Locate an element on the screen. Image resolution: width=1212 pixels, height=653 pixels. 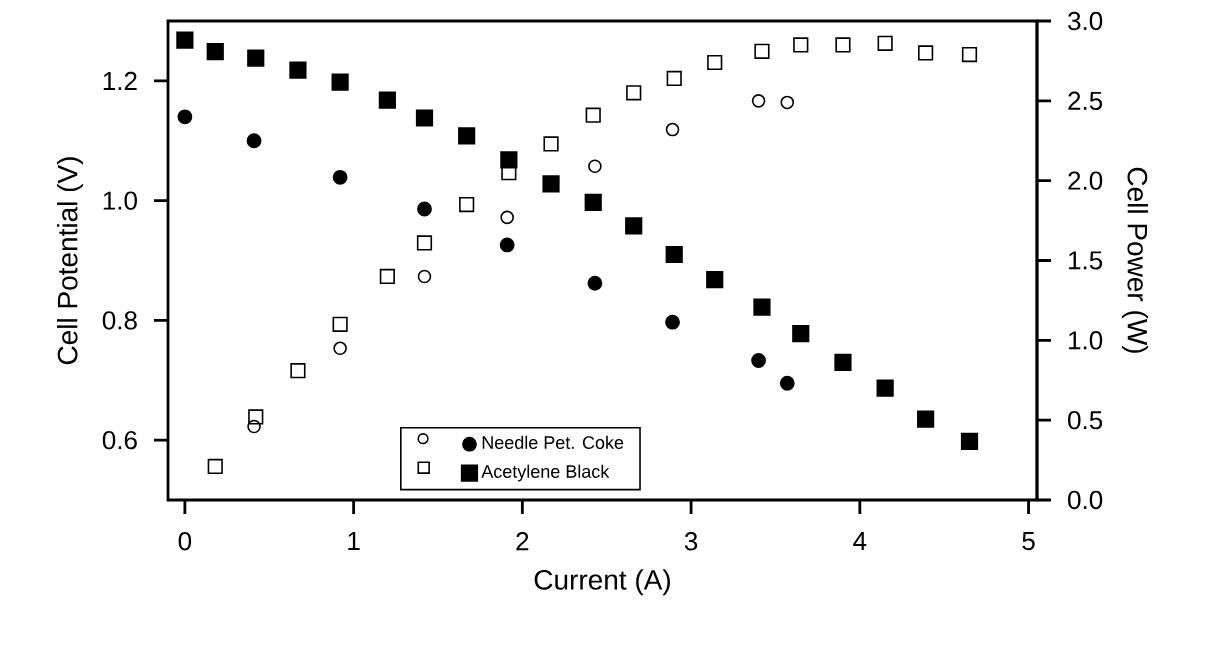
y-tick-label: 0.8 is located at coordinates (119, 320).